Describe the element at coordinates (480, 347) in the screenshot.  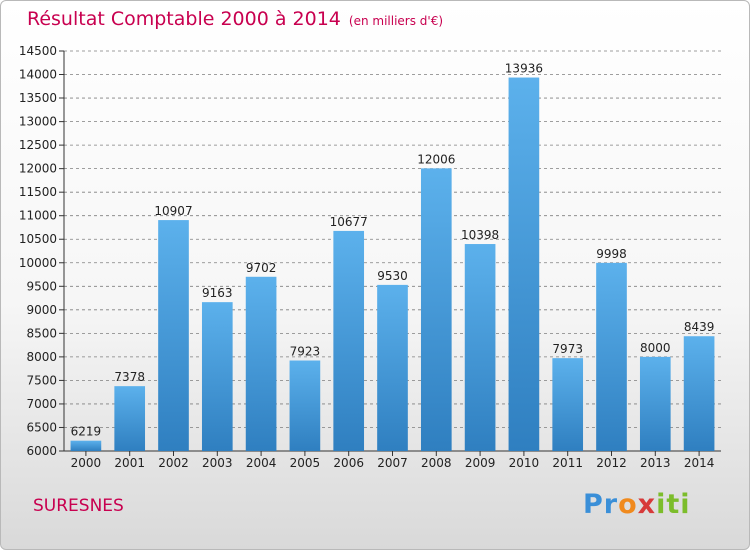
I see `bar-2009` at that location.